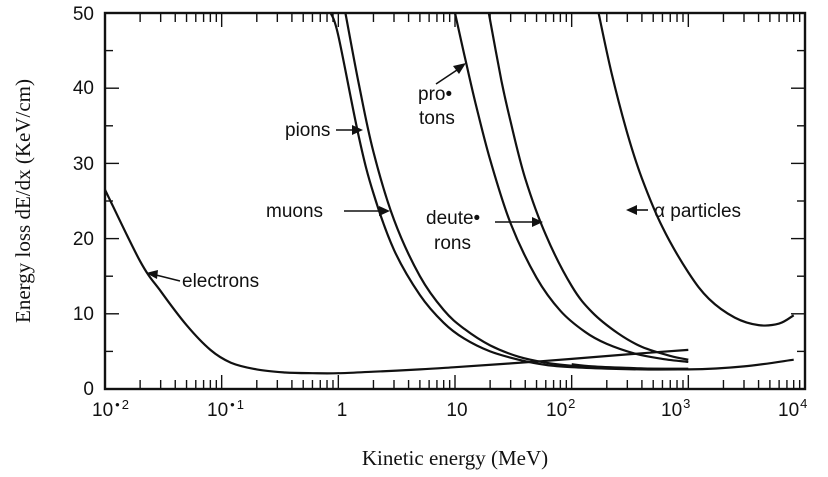 This screenshot has width=828, height=477. I want to click on x-tick-label: 10, so click(456, 410).